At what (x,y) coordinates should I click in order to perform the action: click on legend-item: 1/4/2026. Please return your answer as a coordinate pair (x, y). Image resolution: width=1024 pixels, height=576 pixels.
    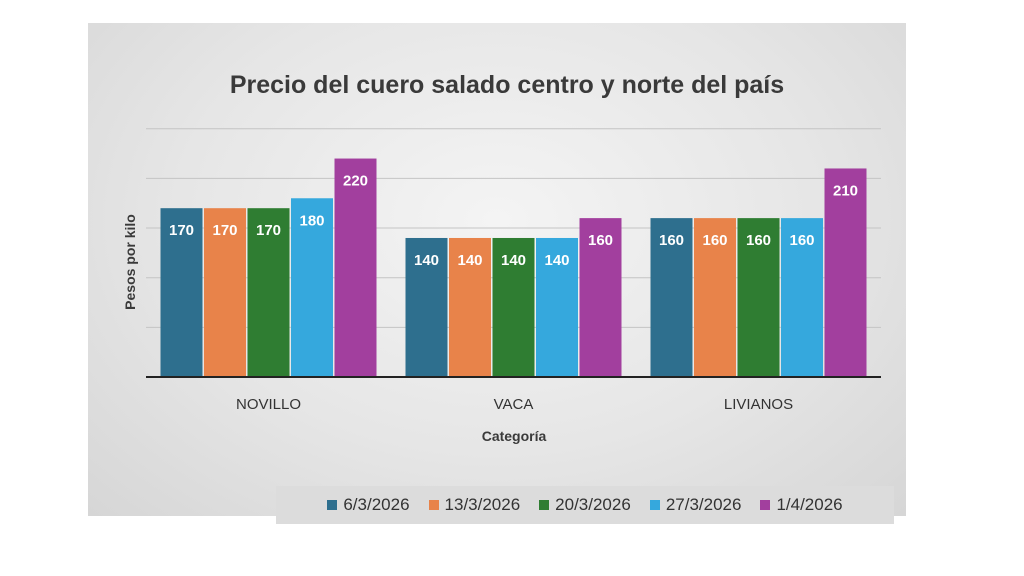
    Looking at the image, I should click on (801, 505).